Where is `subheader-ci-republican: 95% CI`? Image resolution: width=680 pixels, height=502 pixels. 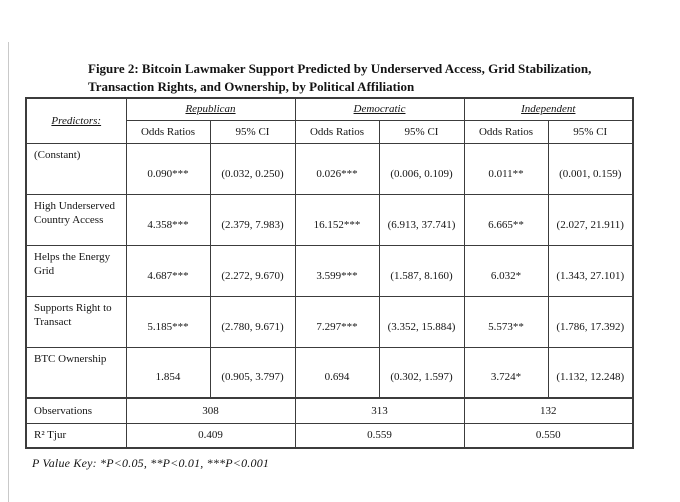 subheader-ci-republican: 95% CI is located at coordinates (252, 131).